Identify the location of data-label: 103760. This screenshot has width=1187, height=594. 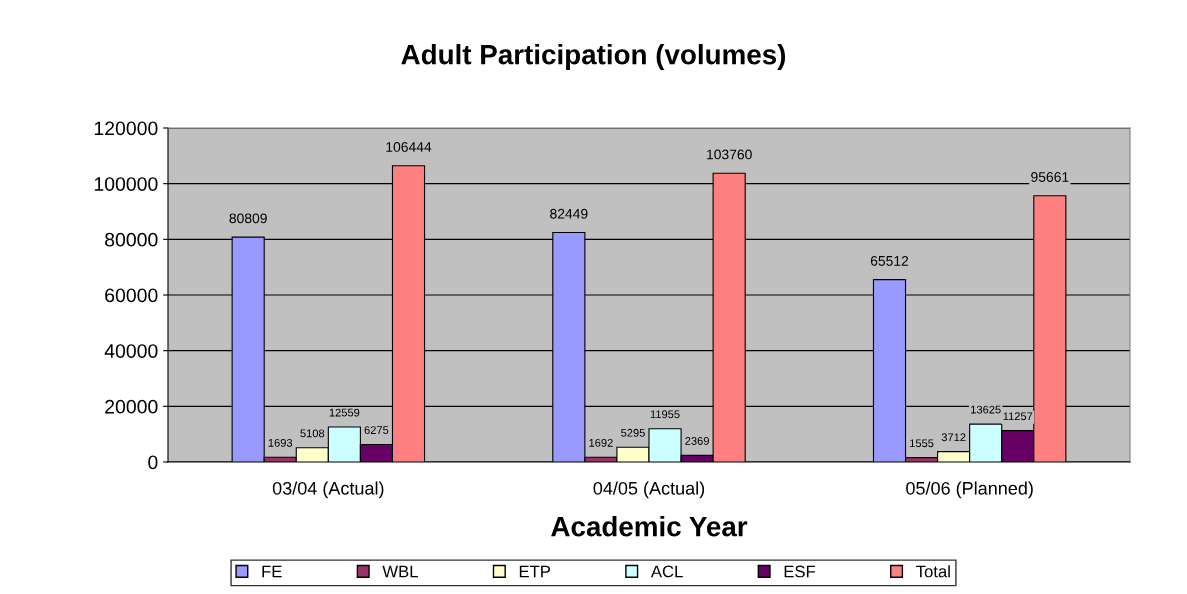
(729, 154).